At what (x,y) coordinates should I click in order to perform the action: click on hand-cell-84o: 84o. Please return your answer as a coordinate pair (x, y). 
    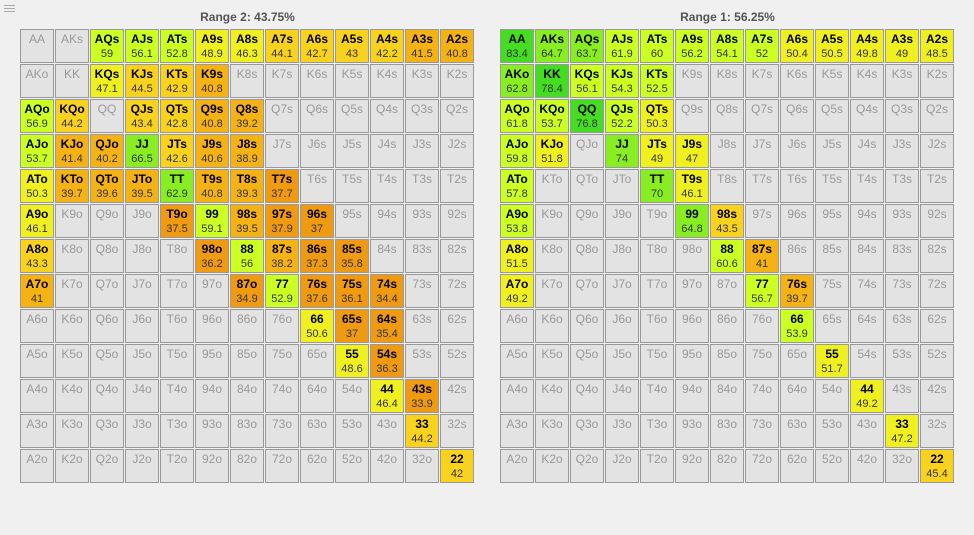
    Looking at the image, I should click on (247, 396).